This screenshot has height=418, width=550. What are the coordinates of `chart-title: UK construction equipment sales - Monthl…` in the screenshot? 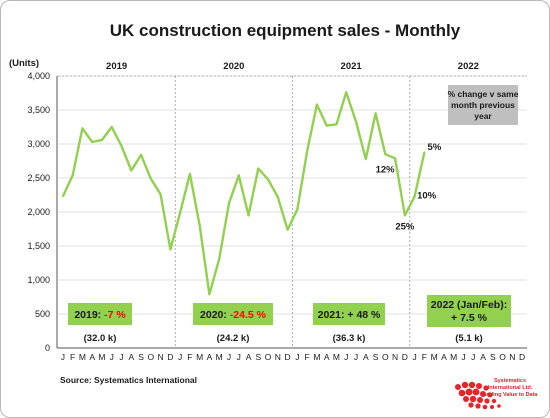 It's located at (285, 30).